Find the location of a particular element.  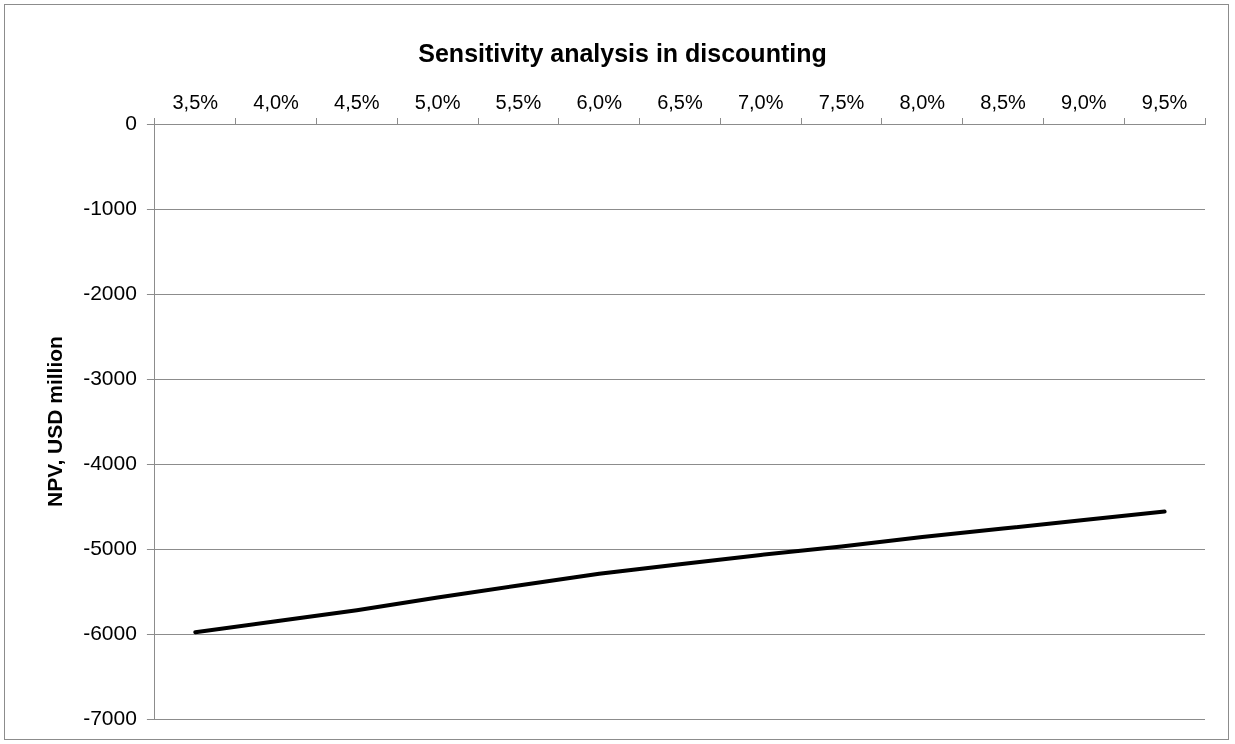

x-tick-label: 7,5% is located at coordinates (841, 101).